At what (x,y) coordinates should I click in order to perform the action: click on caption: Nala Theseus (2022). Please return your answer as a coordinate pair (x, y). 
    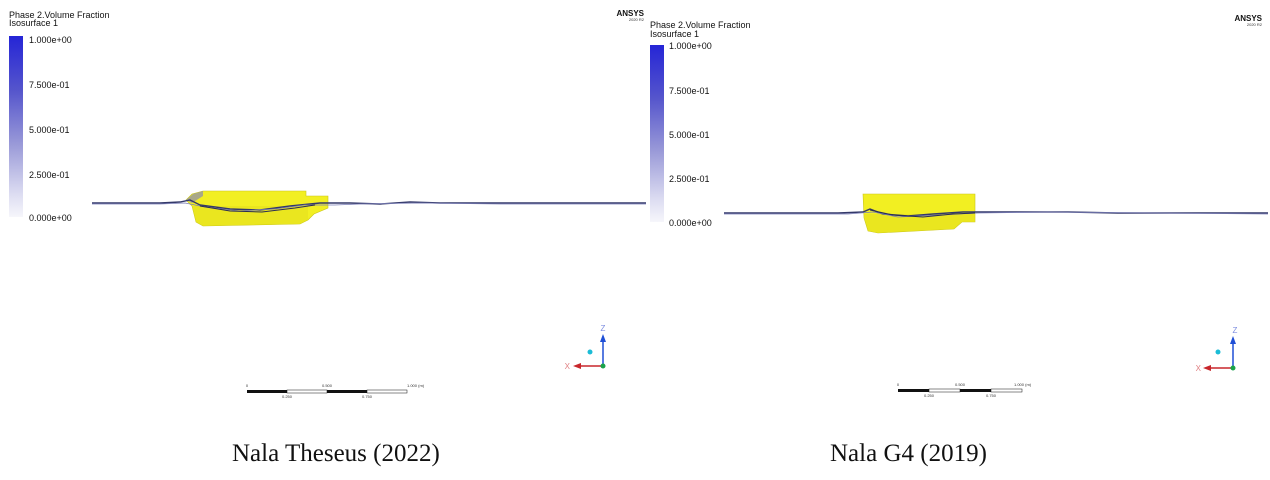
    Looking at the image, I should click on (336, 453).